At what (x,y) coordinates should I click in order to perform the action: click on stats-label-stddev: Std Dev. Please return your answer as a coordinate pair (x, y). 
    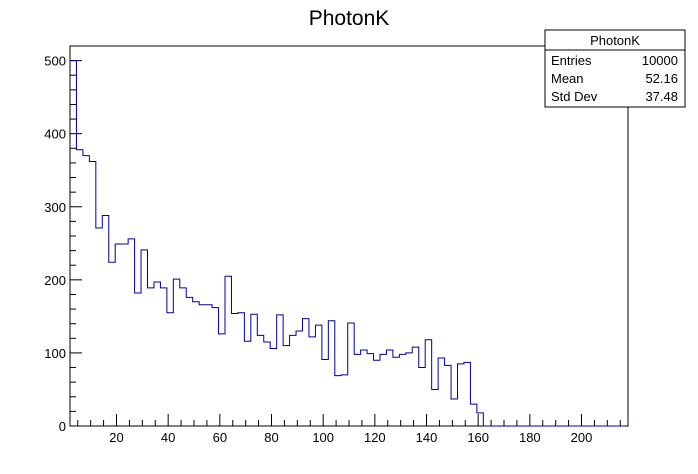
    Looking at the image, I should click on (574, 96).